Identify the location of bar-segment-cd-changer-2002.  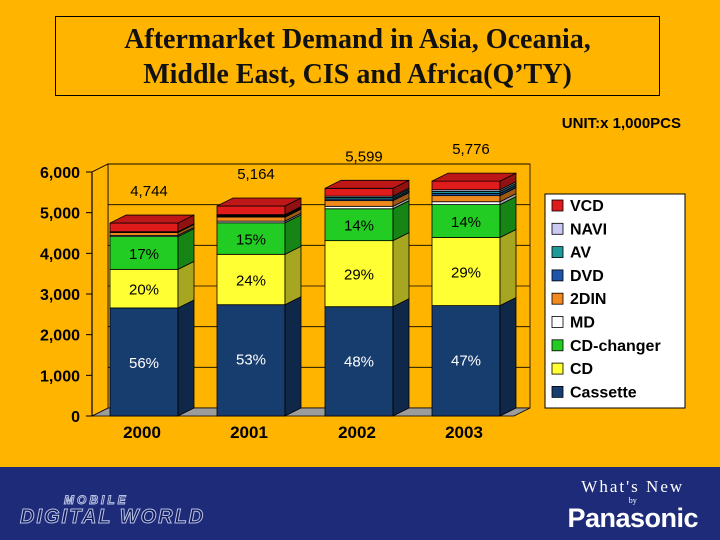
(359, 225).